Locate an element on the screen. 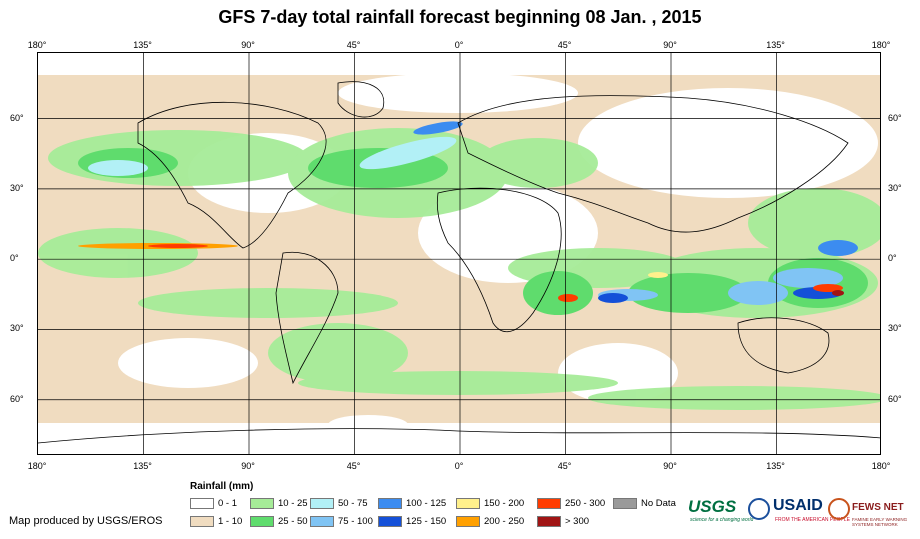  usaid-logo: USAID is located at coordinates (798, 505).